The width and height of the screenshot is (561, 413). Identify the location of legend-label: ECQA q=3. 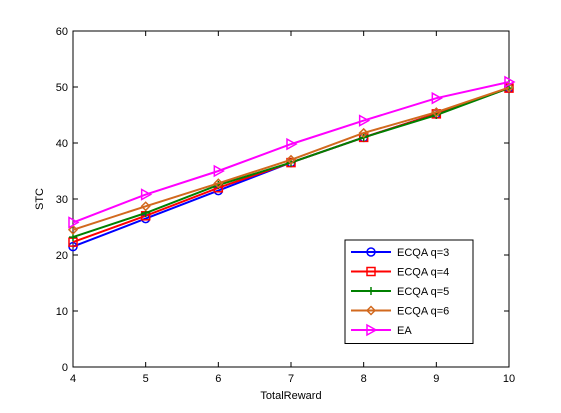
(423, 253).